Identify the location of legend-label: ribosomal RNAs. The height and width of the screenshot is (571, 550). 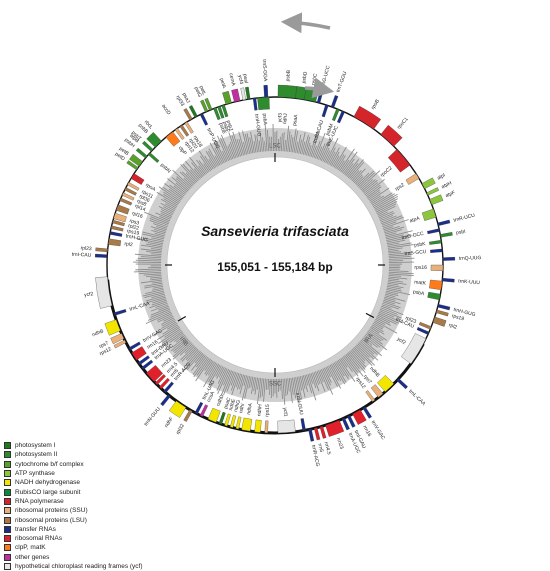
(38, 538).